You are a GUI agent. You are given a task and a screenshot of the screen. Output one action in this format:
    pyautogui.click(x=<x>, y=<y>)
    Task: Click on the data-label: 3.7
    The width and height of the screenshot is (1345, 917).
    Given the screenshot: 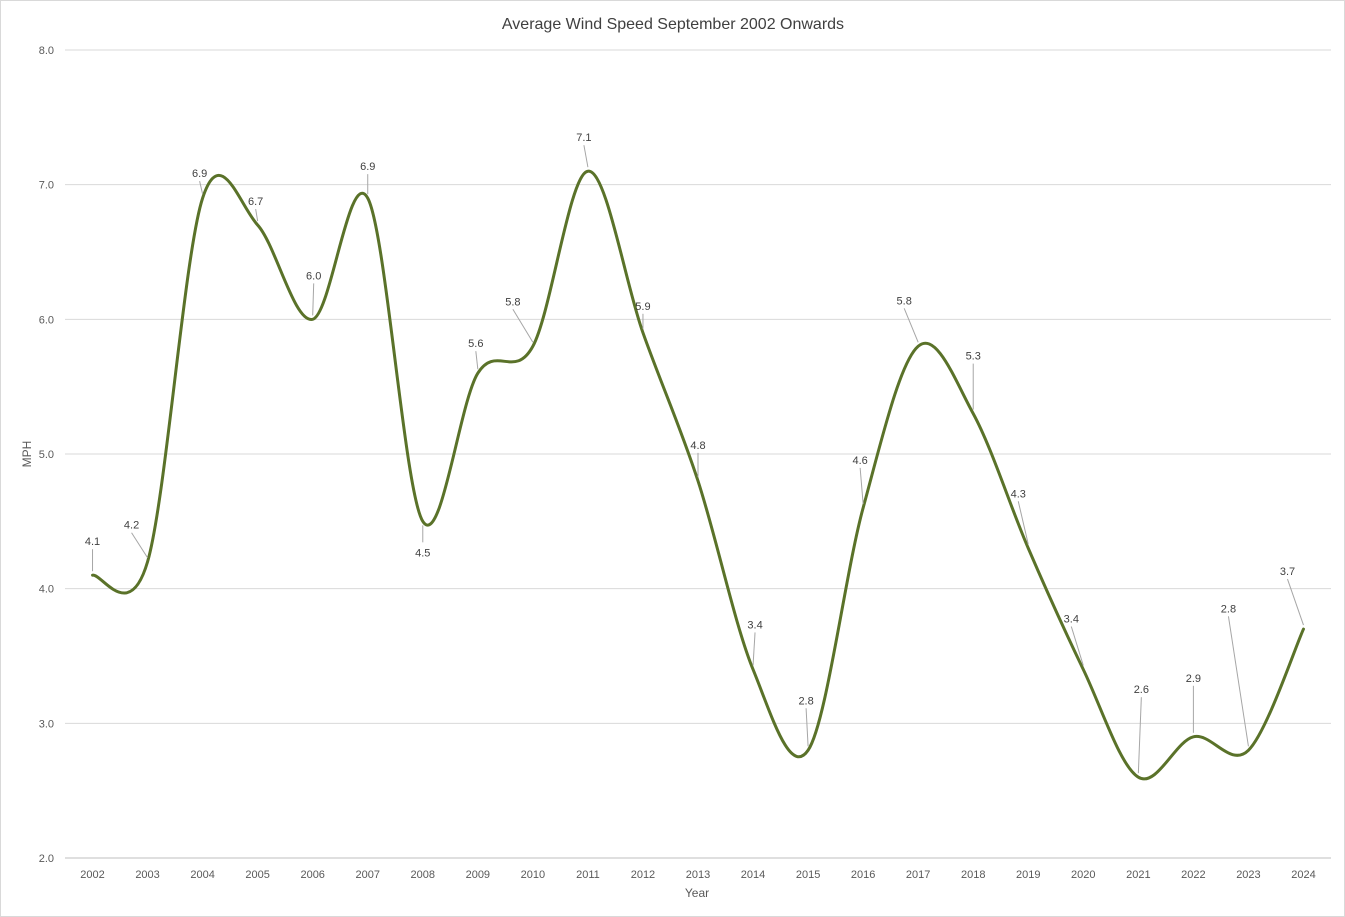 What is the action you would take?
    pyautogui.click(x=1287, y=572)
    